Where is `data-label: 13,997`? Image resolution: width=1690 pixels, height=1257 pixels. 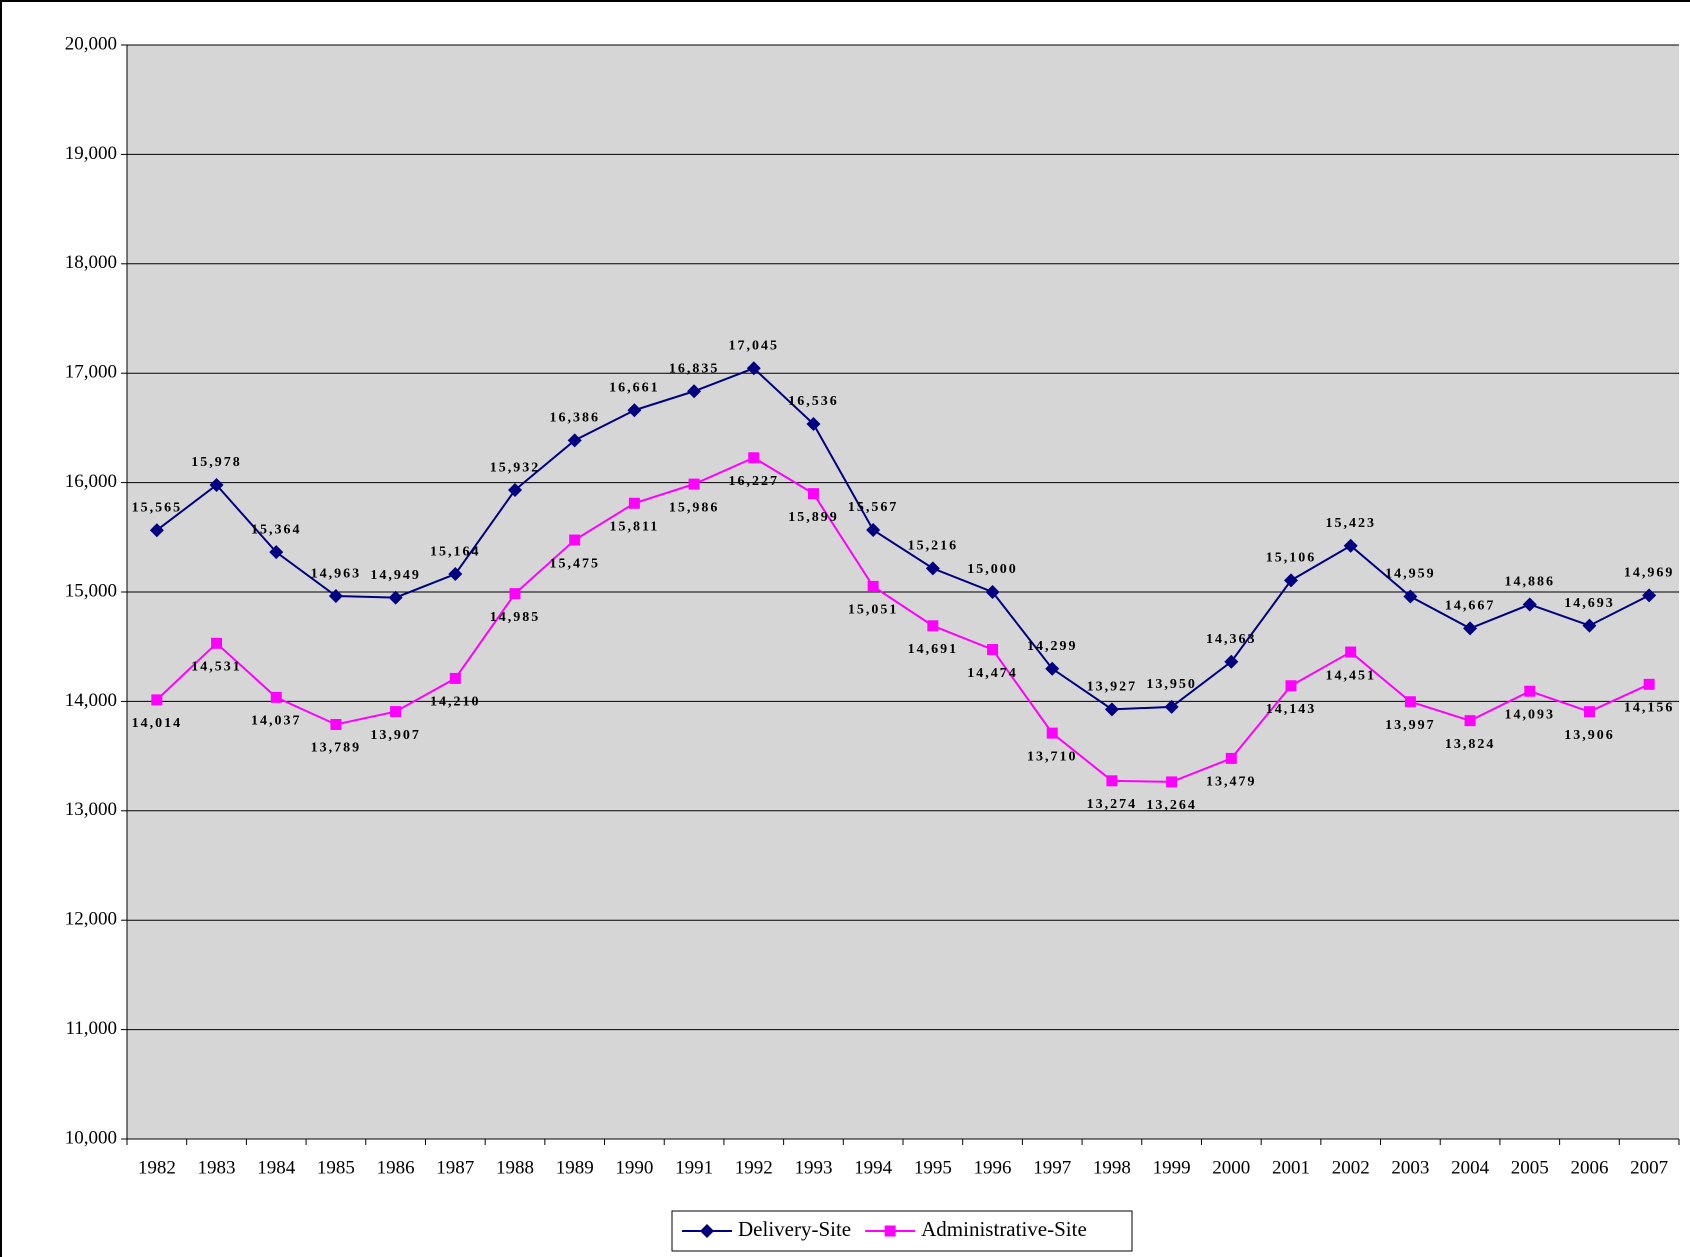 data-label: 13,997 is located at coordinates (1410, 725).